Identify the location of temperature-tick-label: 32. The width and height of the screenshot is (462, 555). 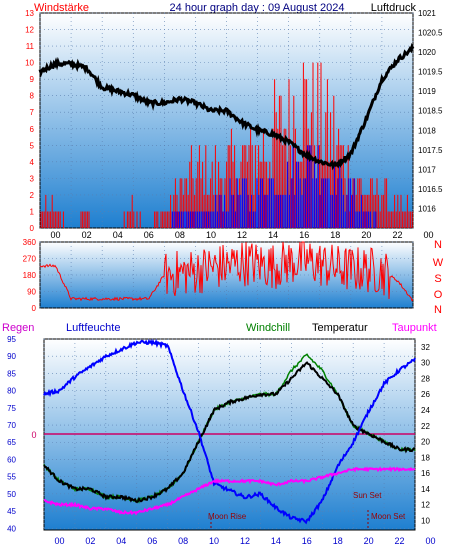
(425, 347).